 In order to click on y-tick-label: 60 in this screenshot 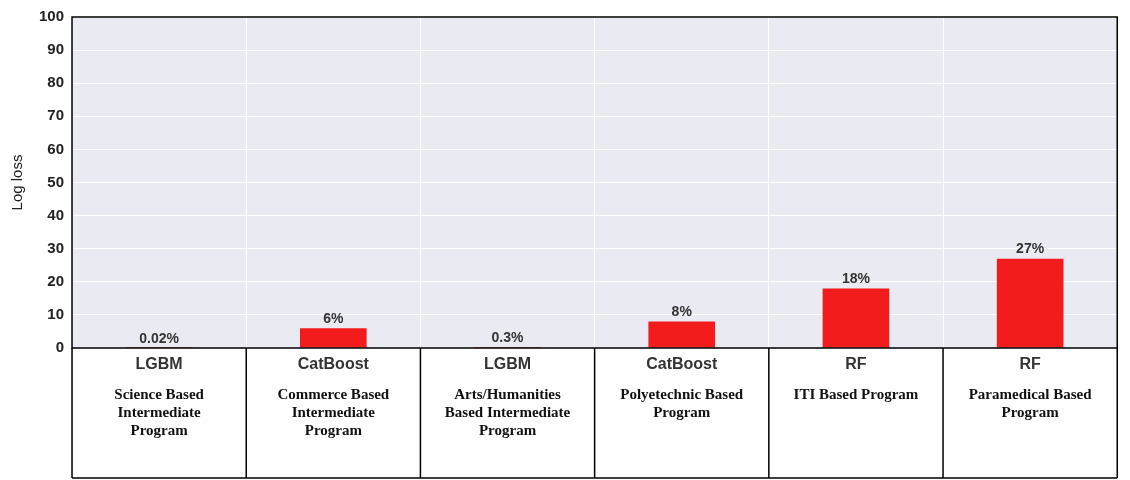, I will do `click(56, 148)`.